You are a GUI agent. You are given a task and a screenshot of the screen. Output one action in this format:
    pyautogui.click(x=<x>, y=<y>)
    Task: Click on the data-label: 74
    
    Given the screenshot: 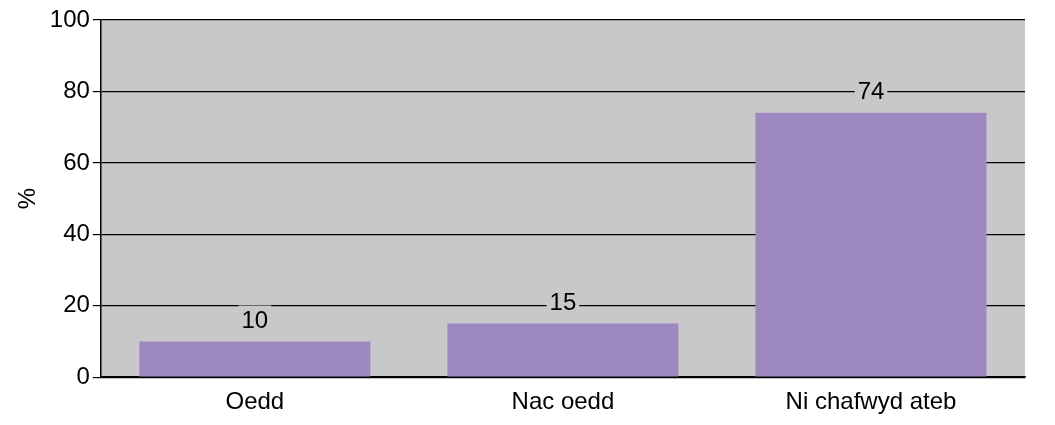 What is the action you would take?
    pyautogui.click(x=871, y=91)
    